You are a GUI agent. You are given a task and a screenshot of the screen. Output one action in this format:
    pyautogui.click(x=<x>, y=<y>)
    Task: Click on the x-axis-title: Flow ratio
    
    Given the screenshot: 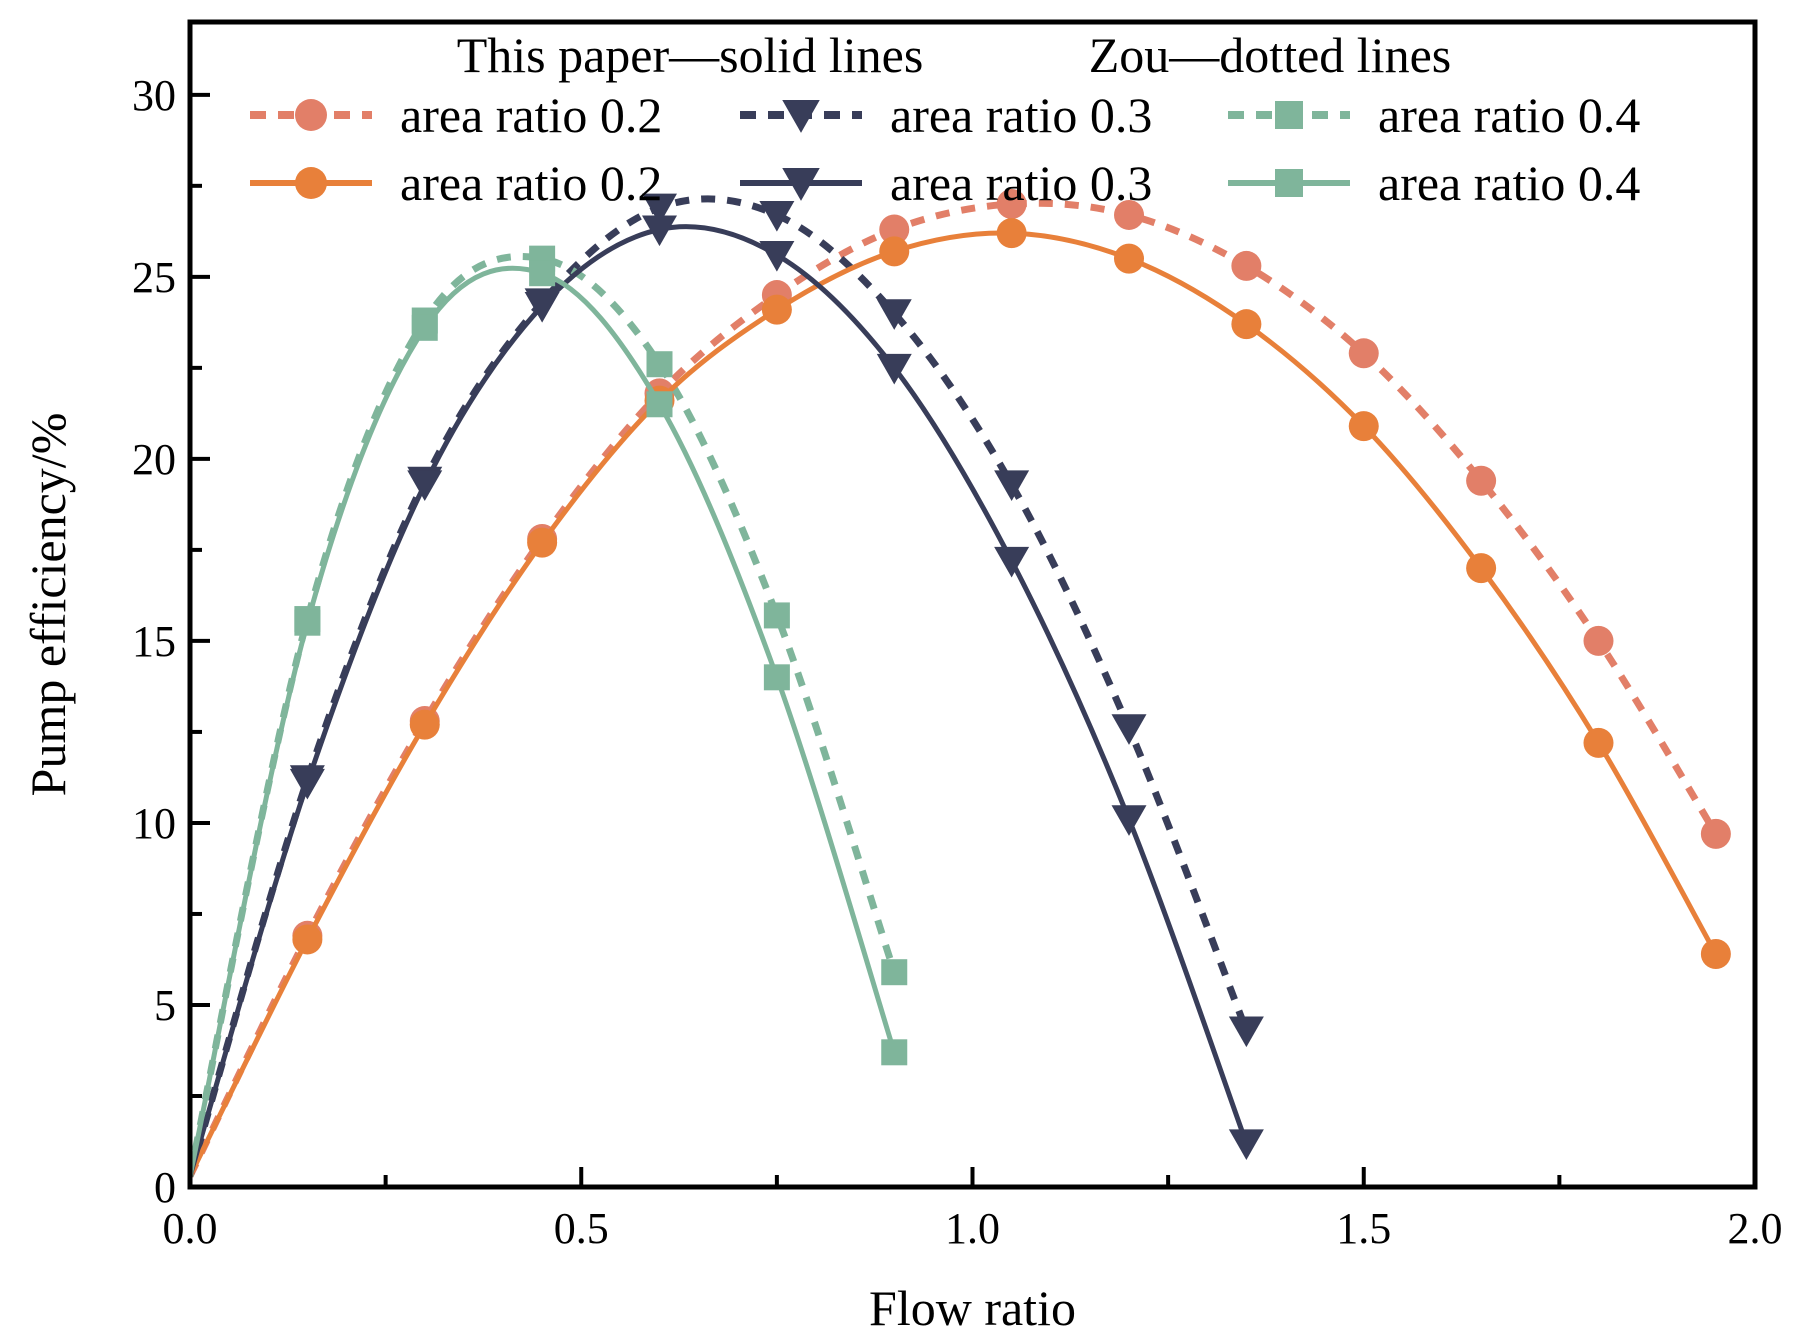 What is the action you would take?
    pyautogui.click(x=972, y=1308)
    